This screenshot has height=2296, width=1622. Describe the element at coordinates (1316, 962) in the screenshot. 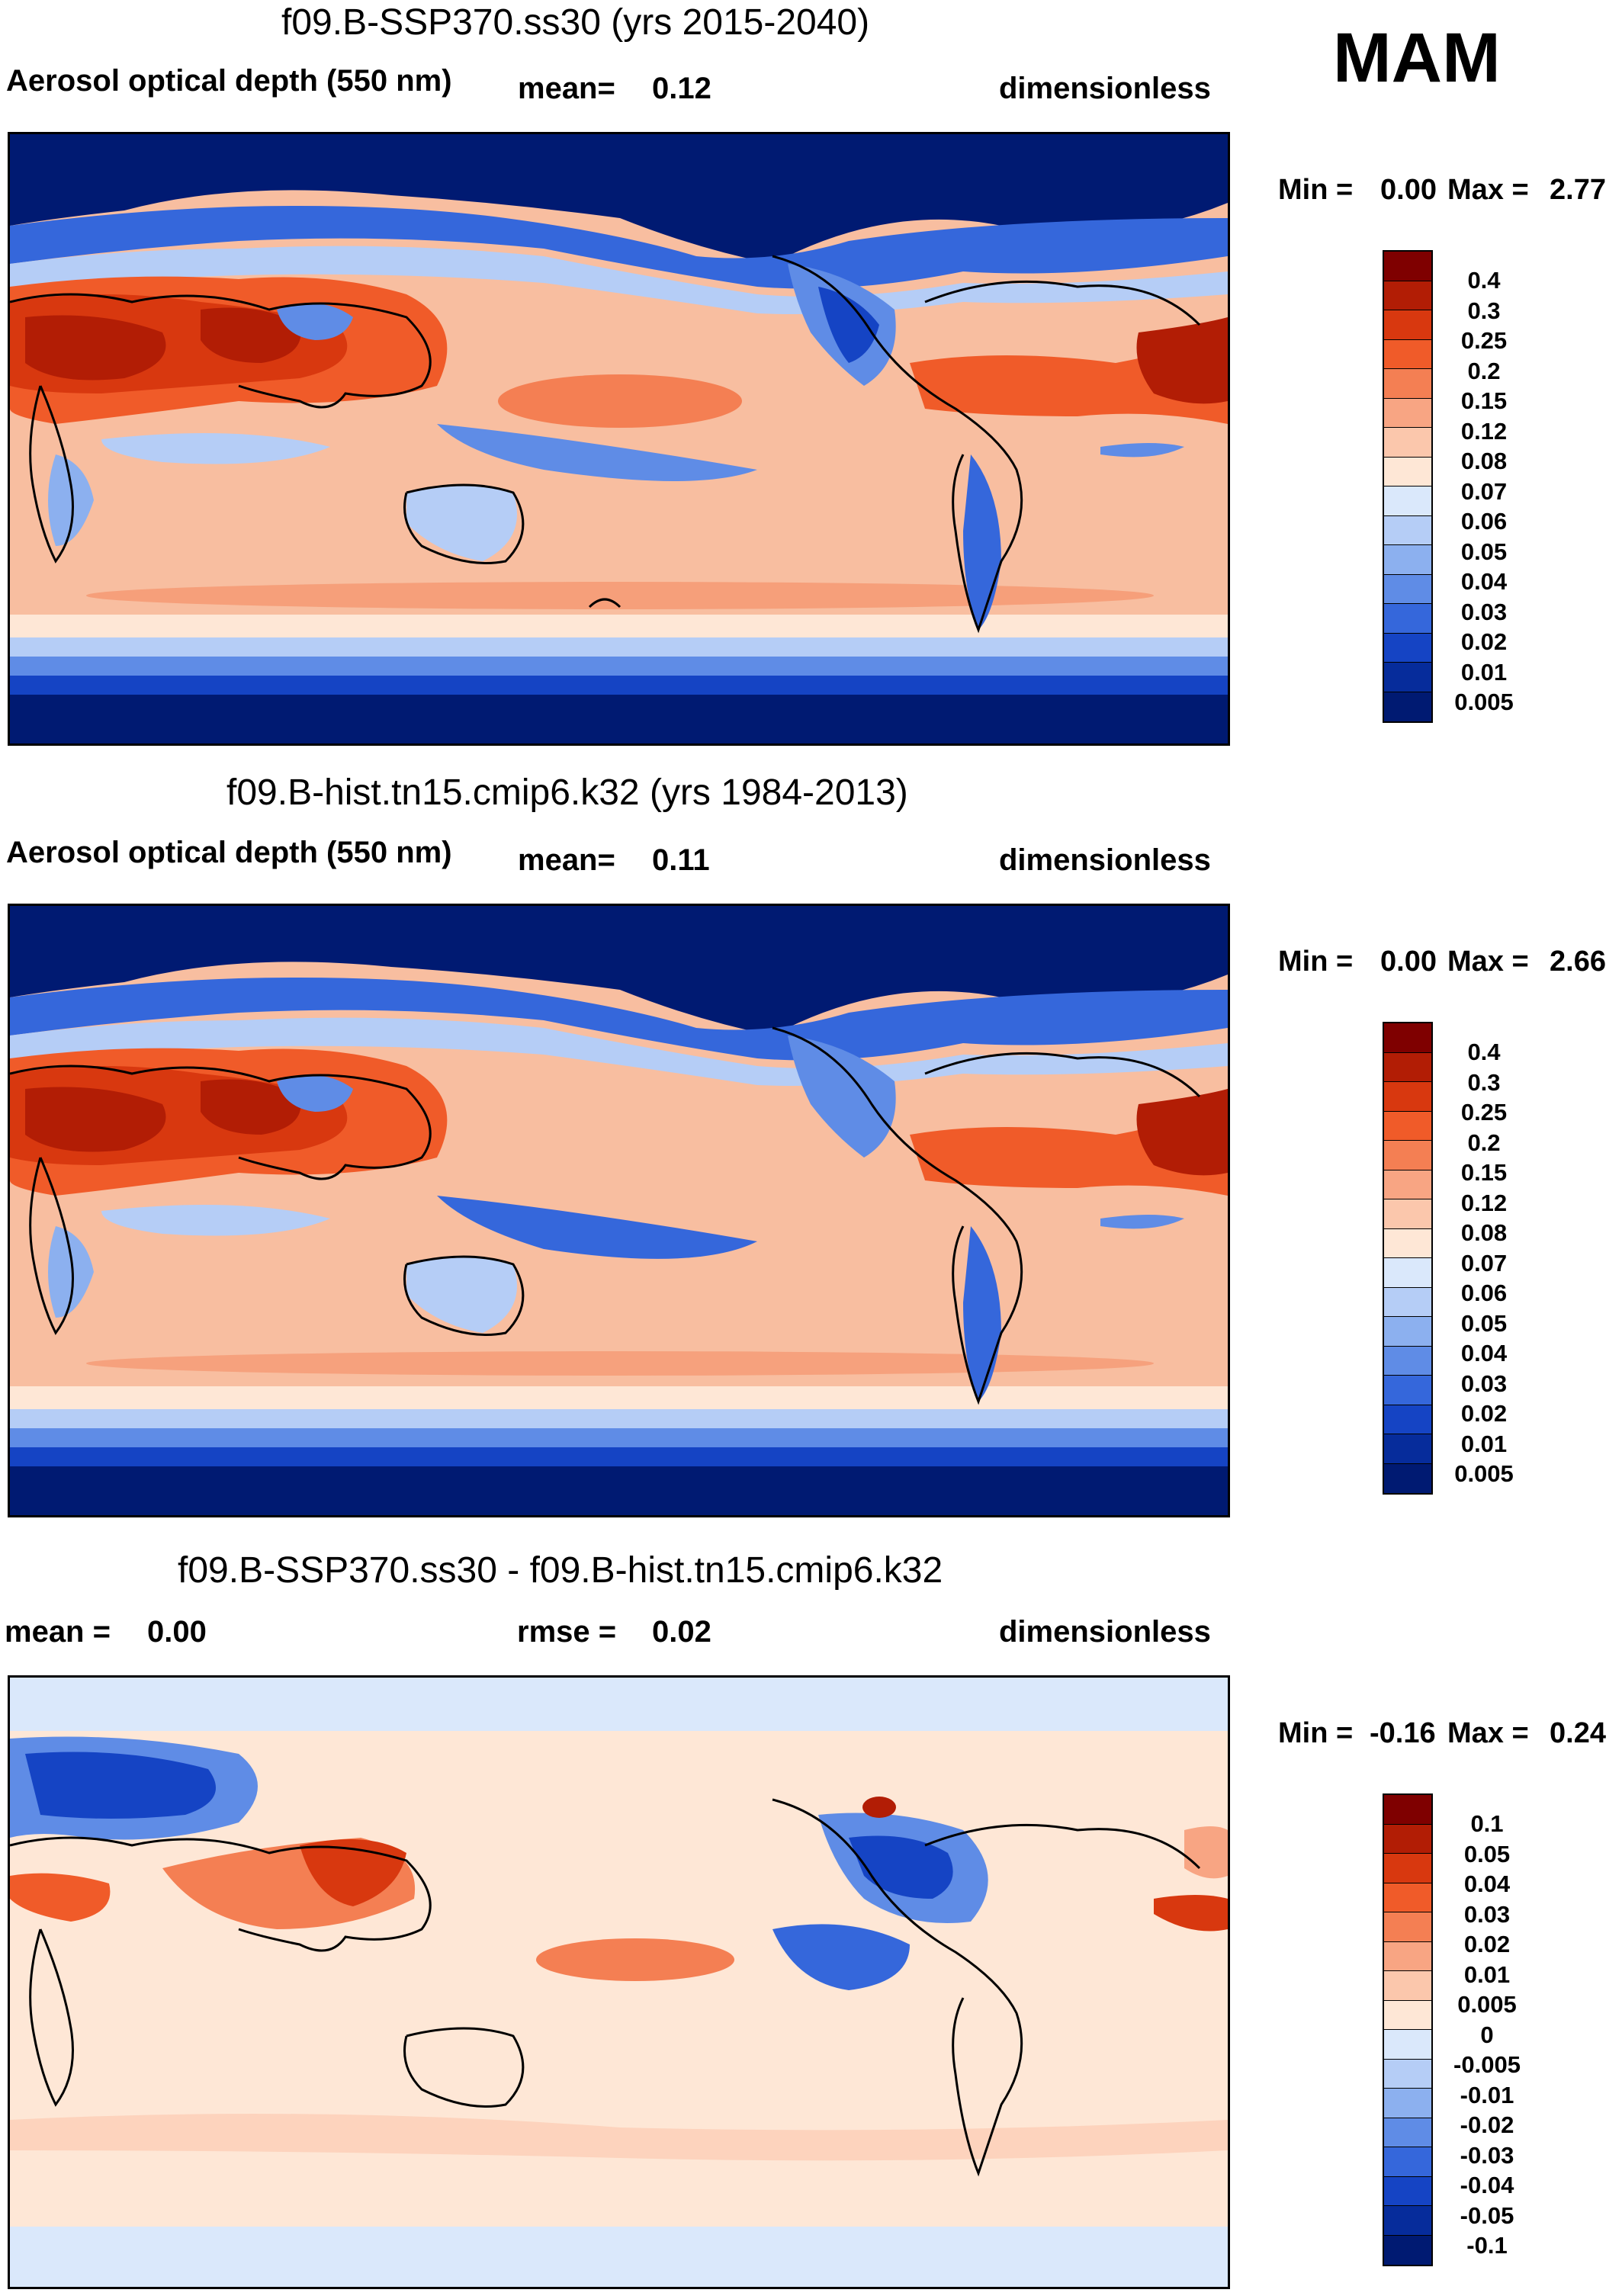

I see `panel-2-min-label: Min =` at that location.